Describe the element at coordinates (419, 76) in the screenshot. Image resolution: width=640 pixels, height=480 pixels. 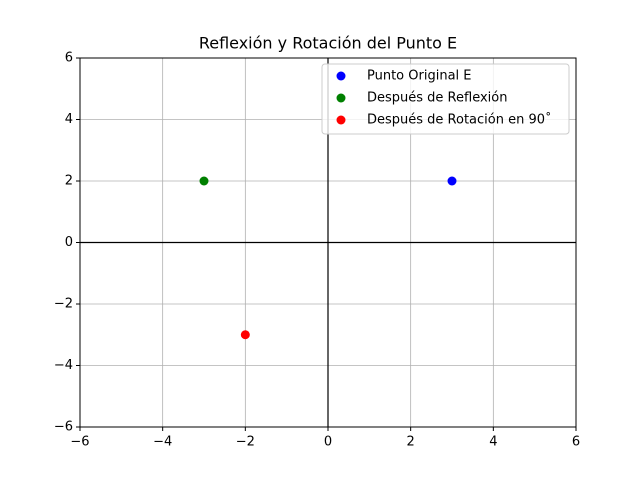
I see `legend-label: Punto Original E` at that location.